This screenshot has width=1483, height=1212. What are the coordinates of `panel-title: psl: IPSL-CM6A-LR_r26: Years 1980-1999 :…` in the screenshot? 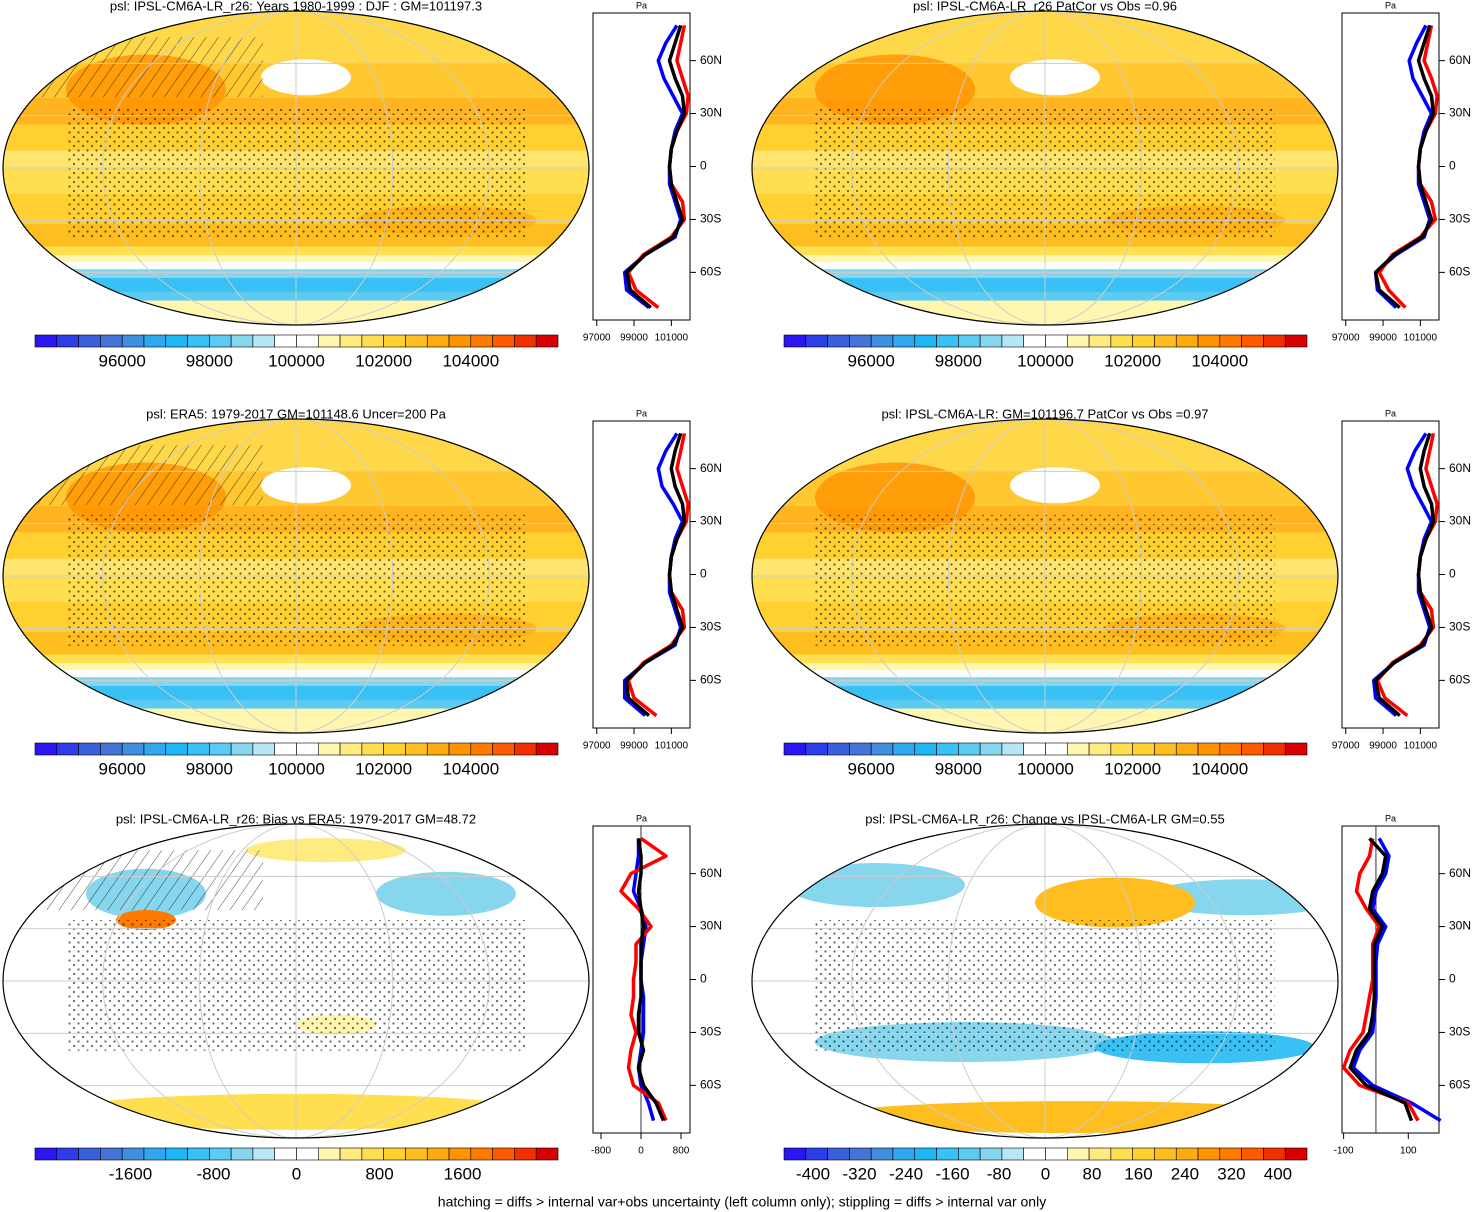 It's located at (296, 6).